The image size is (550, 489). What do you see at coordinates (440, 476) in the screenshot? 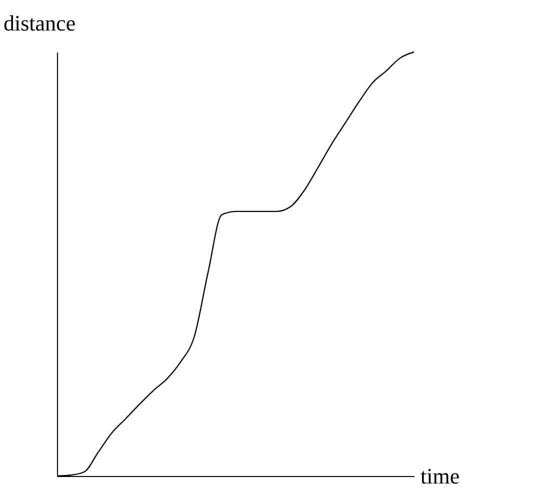
I see `x-axis-title: time` at bounding box center [440, 476].